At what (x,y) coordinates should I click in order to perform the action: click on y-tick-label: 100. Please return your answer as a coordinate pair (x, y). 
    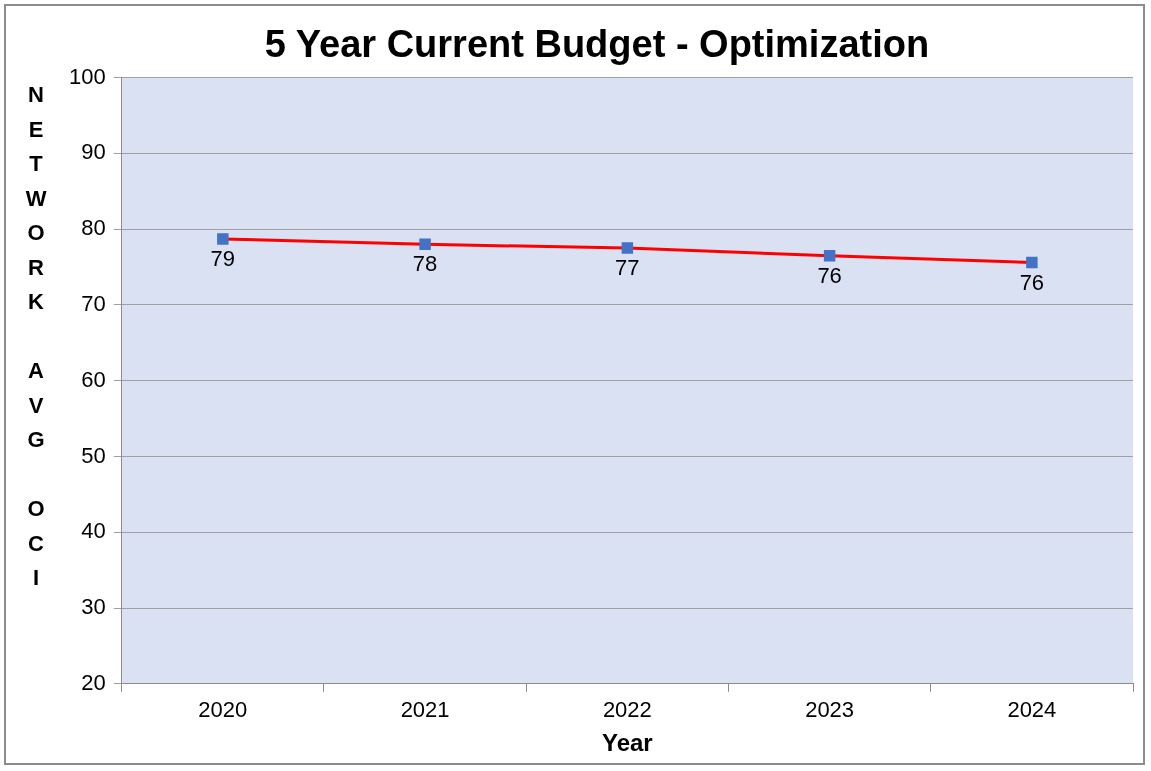
    Looking at the image, I should click on (87, 76).